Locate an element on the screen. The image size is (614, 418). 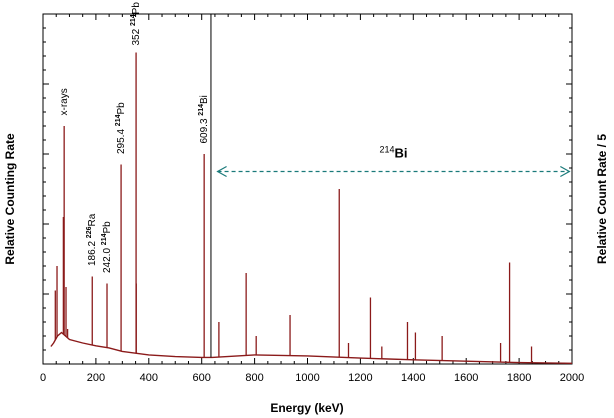
peak-label: x-rays is located at coordinates (64, 101).